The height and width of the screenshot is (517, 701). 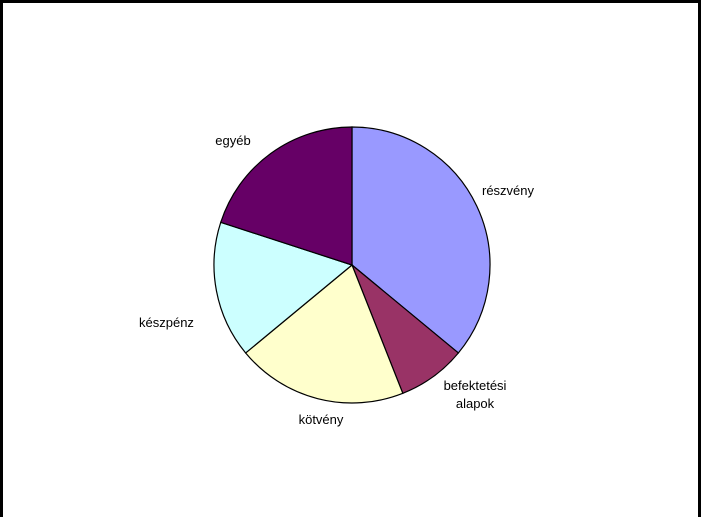 I want to click on slice-label-5: egyéb, so click(x=232, y=140).